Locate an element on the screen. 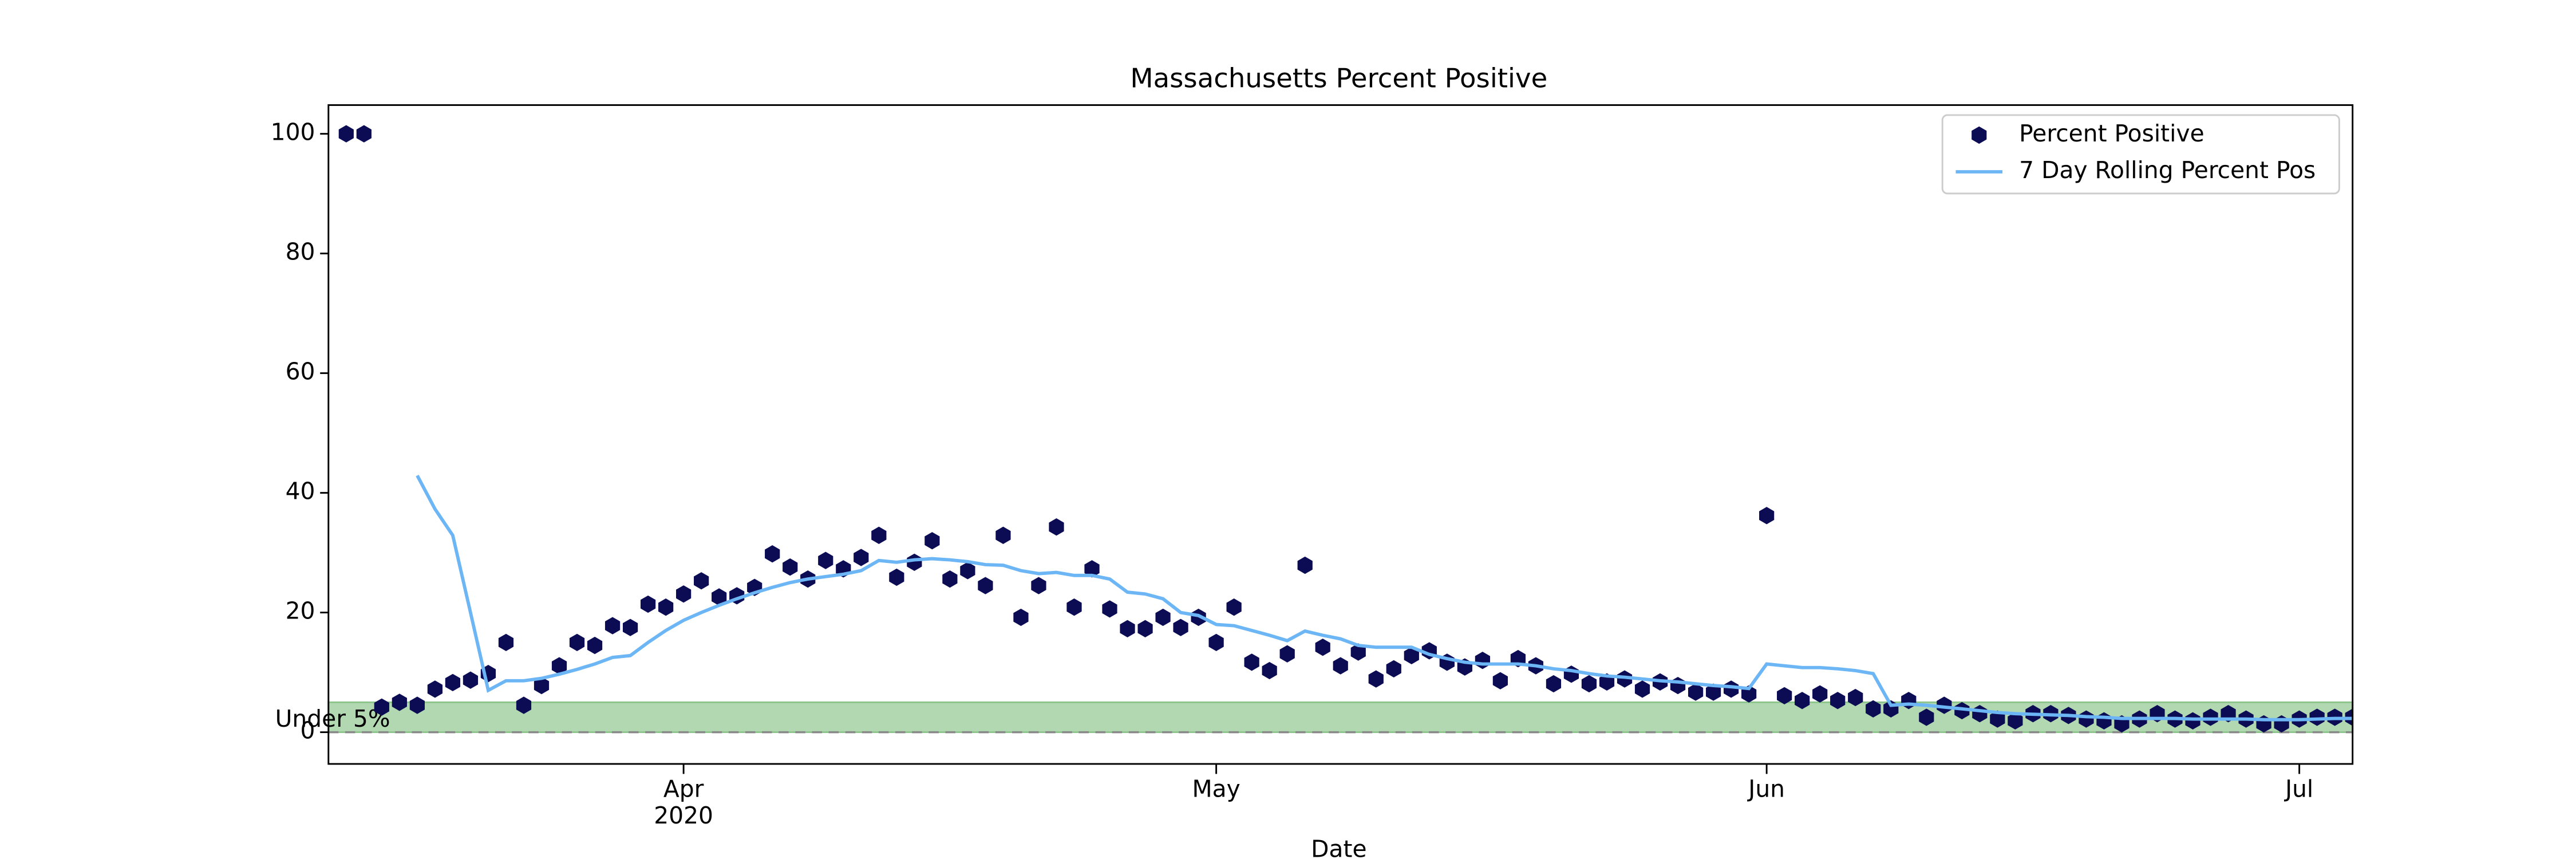 This screenshot has height=859, width=2576. band-label: Under 5% is located at coordinates (332, 718).